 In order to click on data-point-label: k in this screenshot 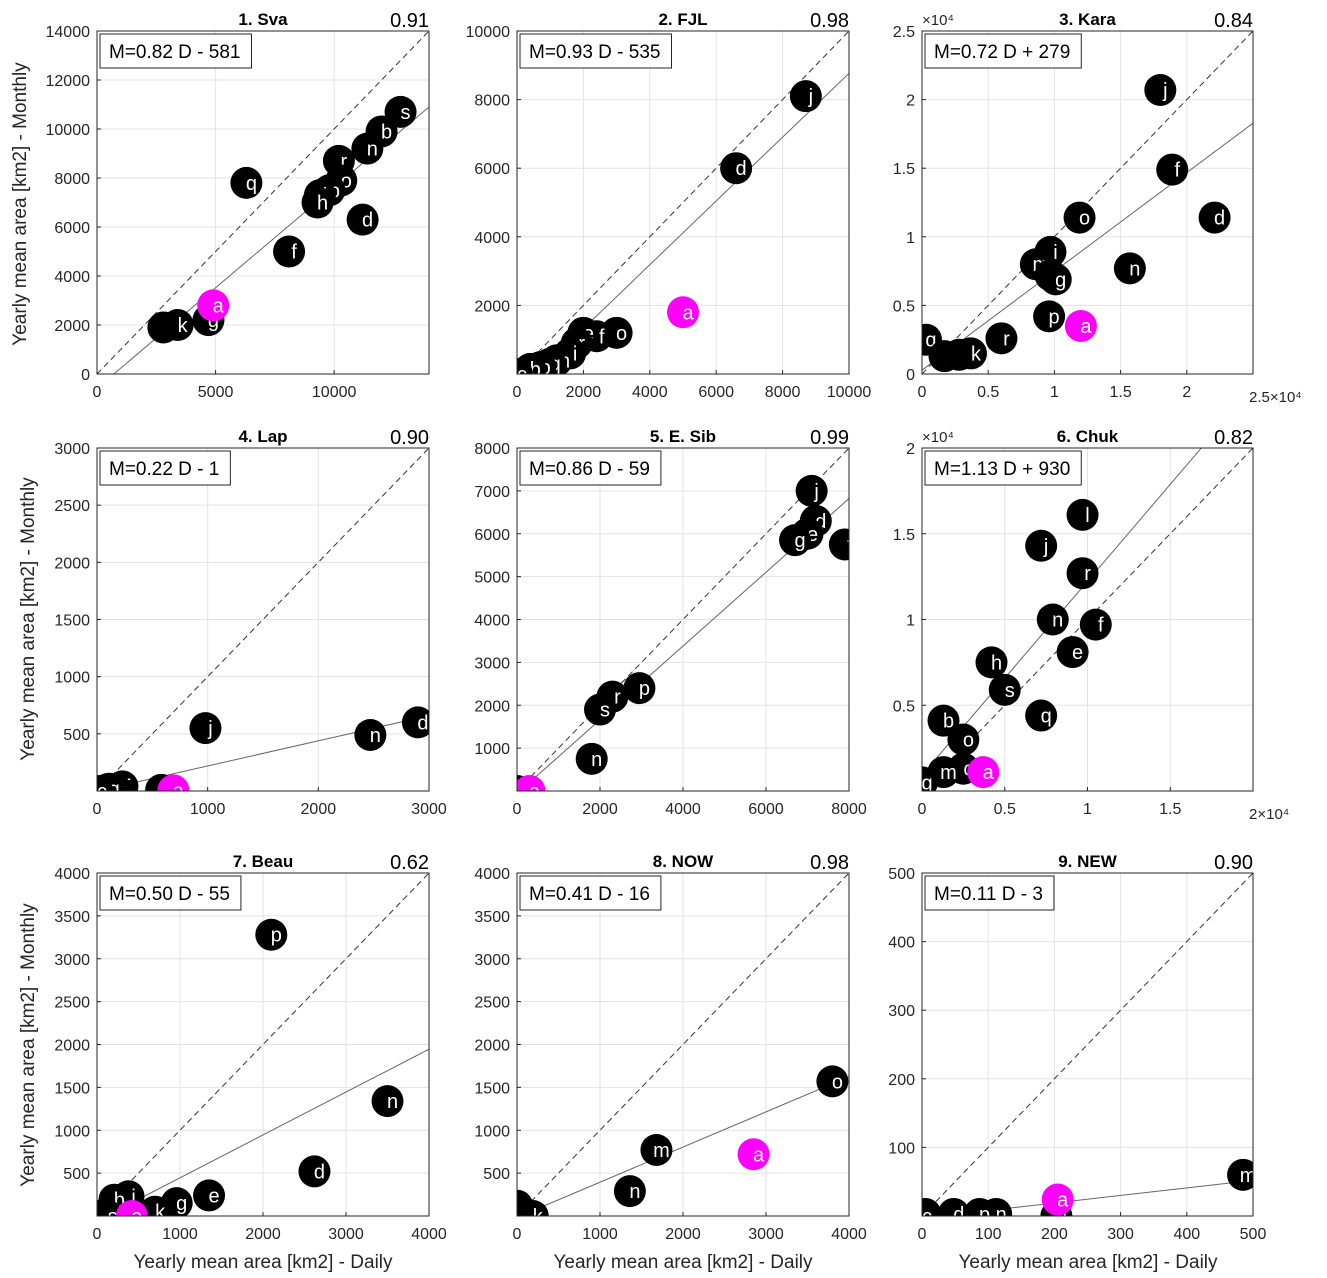, I will do `click(160, 1213)`.